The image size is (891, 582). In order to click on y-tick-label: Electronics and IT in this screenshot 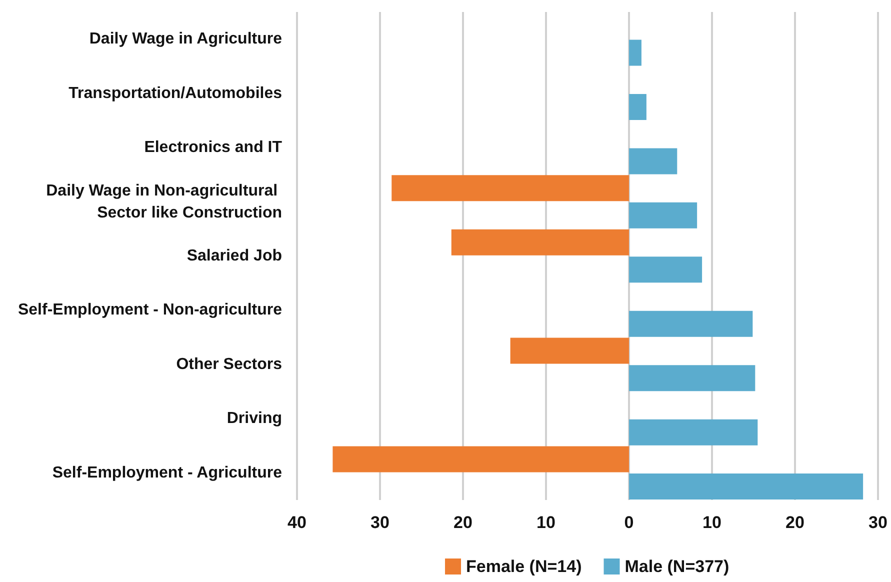, I will do `click(213, 147)`.